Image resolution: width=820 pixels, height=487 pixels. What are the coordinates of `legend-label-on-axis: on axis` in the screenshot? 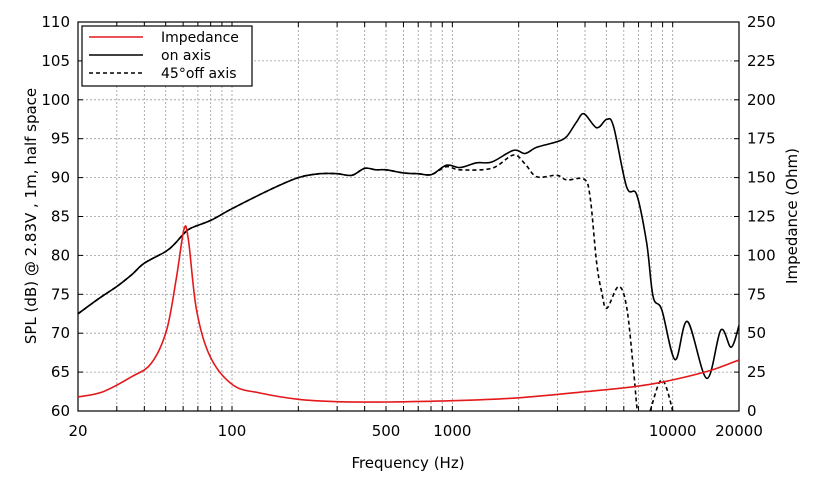 It's located at (186, 56).